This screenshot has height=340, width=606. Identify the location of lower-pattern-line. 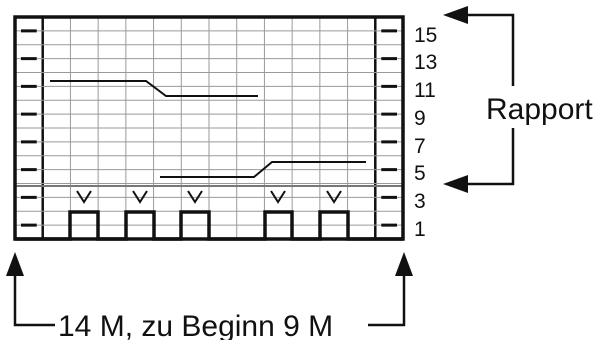
(263, 169).